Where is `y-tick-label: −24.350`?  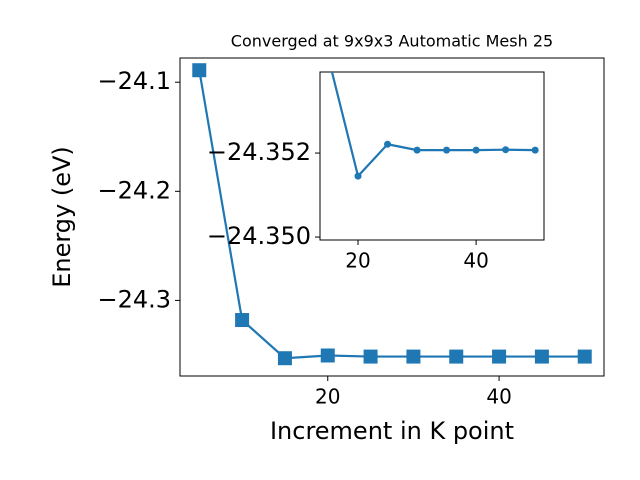
y-tick-label: −24.350 is located at coordinates (259, 236).